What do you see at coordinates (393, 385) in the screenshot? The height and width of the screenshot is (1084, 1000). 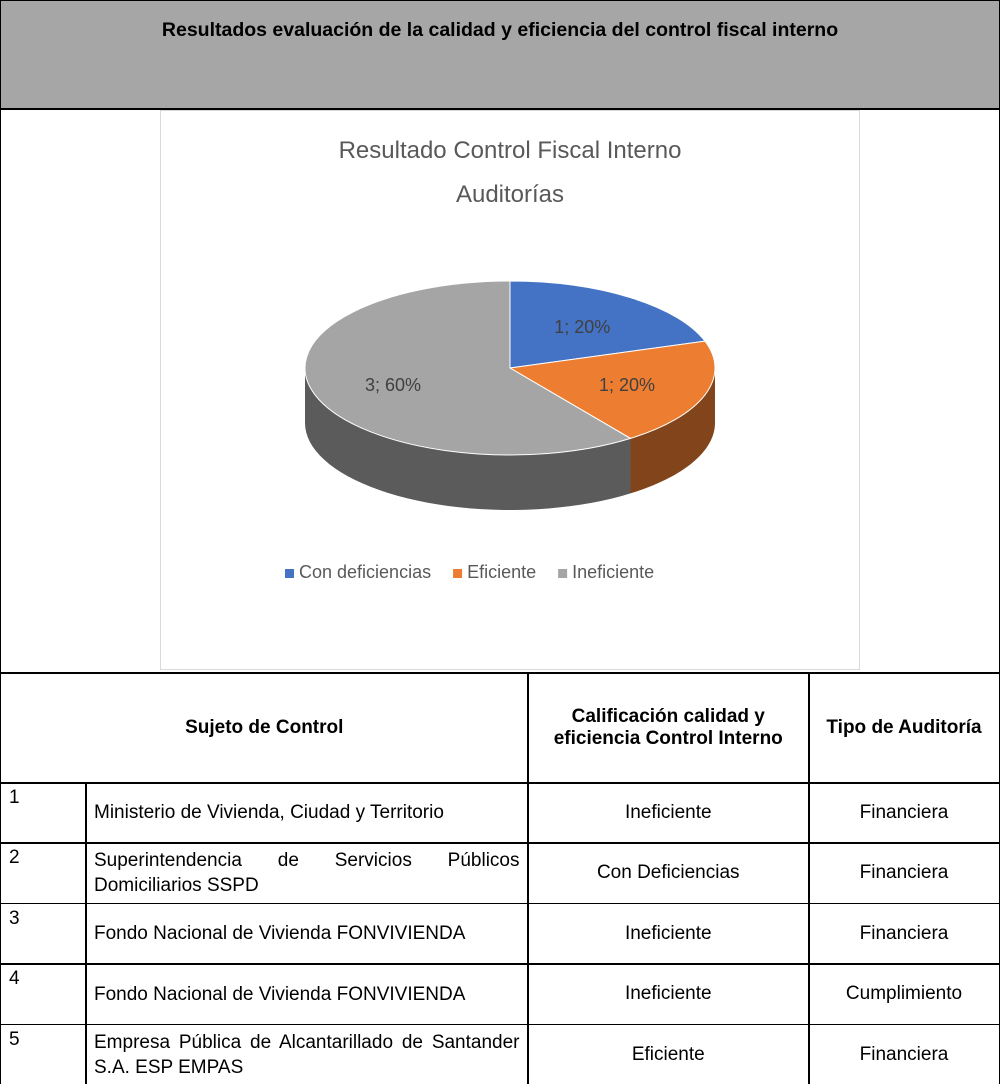 I see `data-label: 3; 60%` at bounding box center [393, 385].